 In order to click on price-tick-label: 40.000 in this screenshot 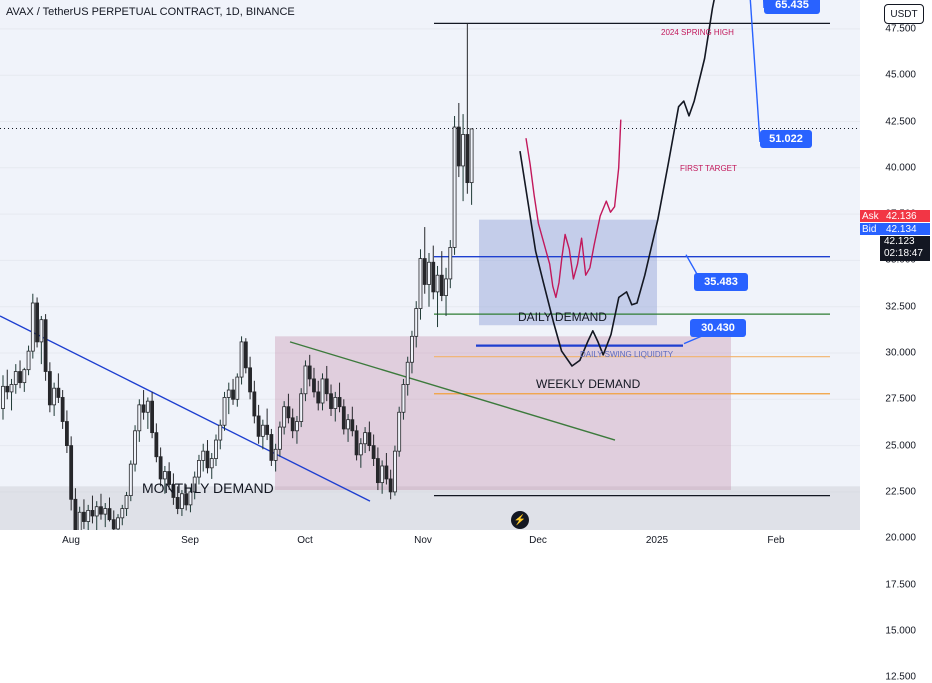, I will do `click(900, 168)`.